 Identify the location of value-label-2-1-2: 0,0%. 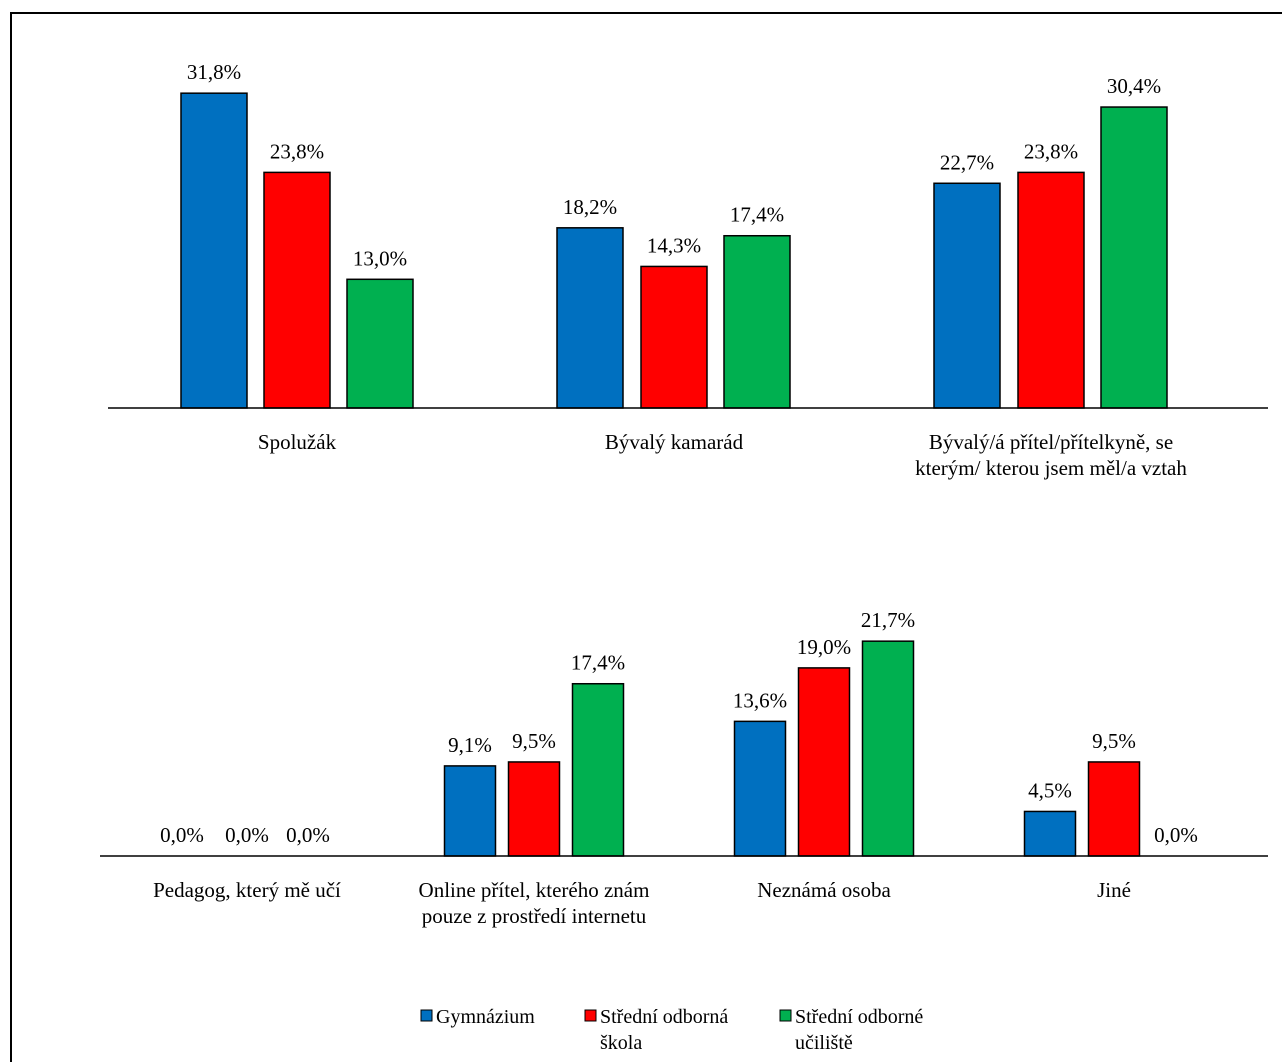
(247, 835).